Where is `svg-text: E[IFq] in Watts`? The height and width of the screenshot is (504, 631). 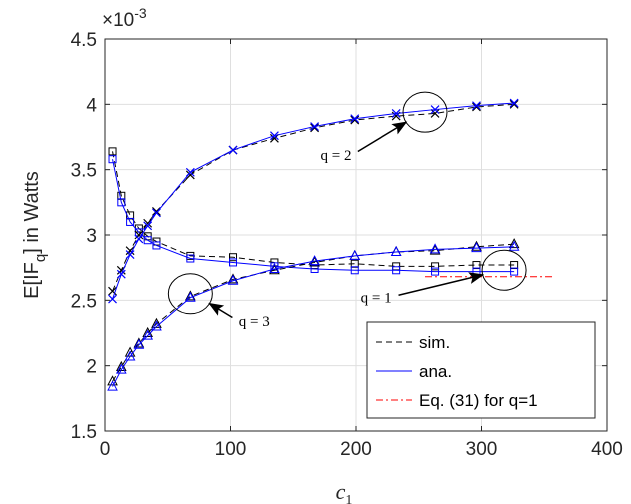 svg-text: E[IFq] in Watts is located at coordinates (35, 235).